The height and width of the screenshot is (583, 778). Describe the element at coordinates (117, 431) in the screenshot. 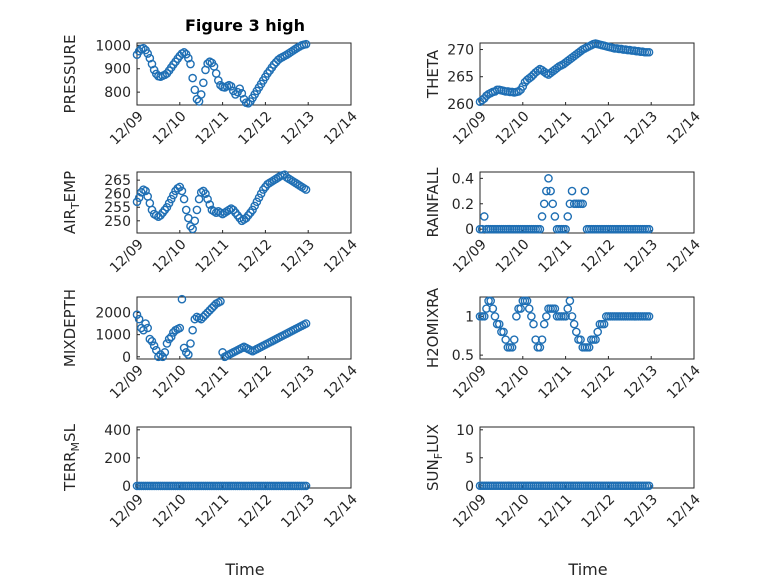

I see `y-tick-label: 400` at that location.